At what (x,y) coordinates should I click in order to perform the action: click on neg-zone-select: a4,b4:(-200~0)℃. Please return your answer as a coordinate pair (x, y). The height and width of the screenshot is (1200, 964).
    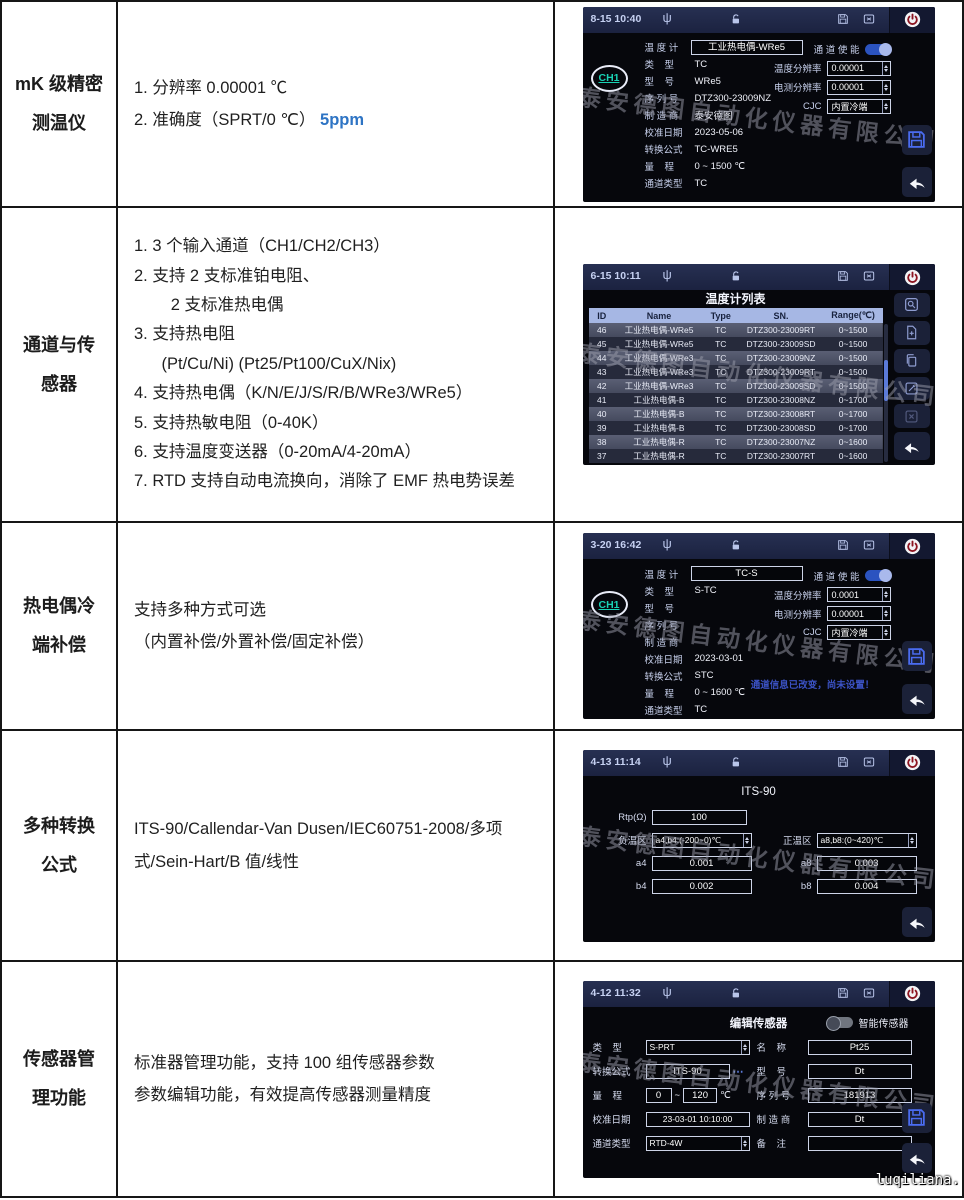
    Looking at the image, I should click on (701, 840).